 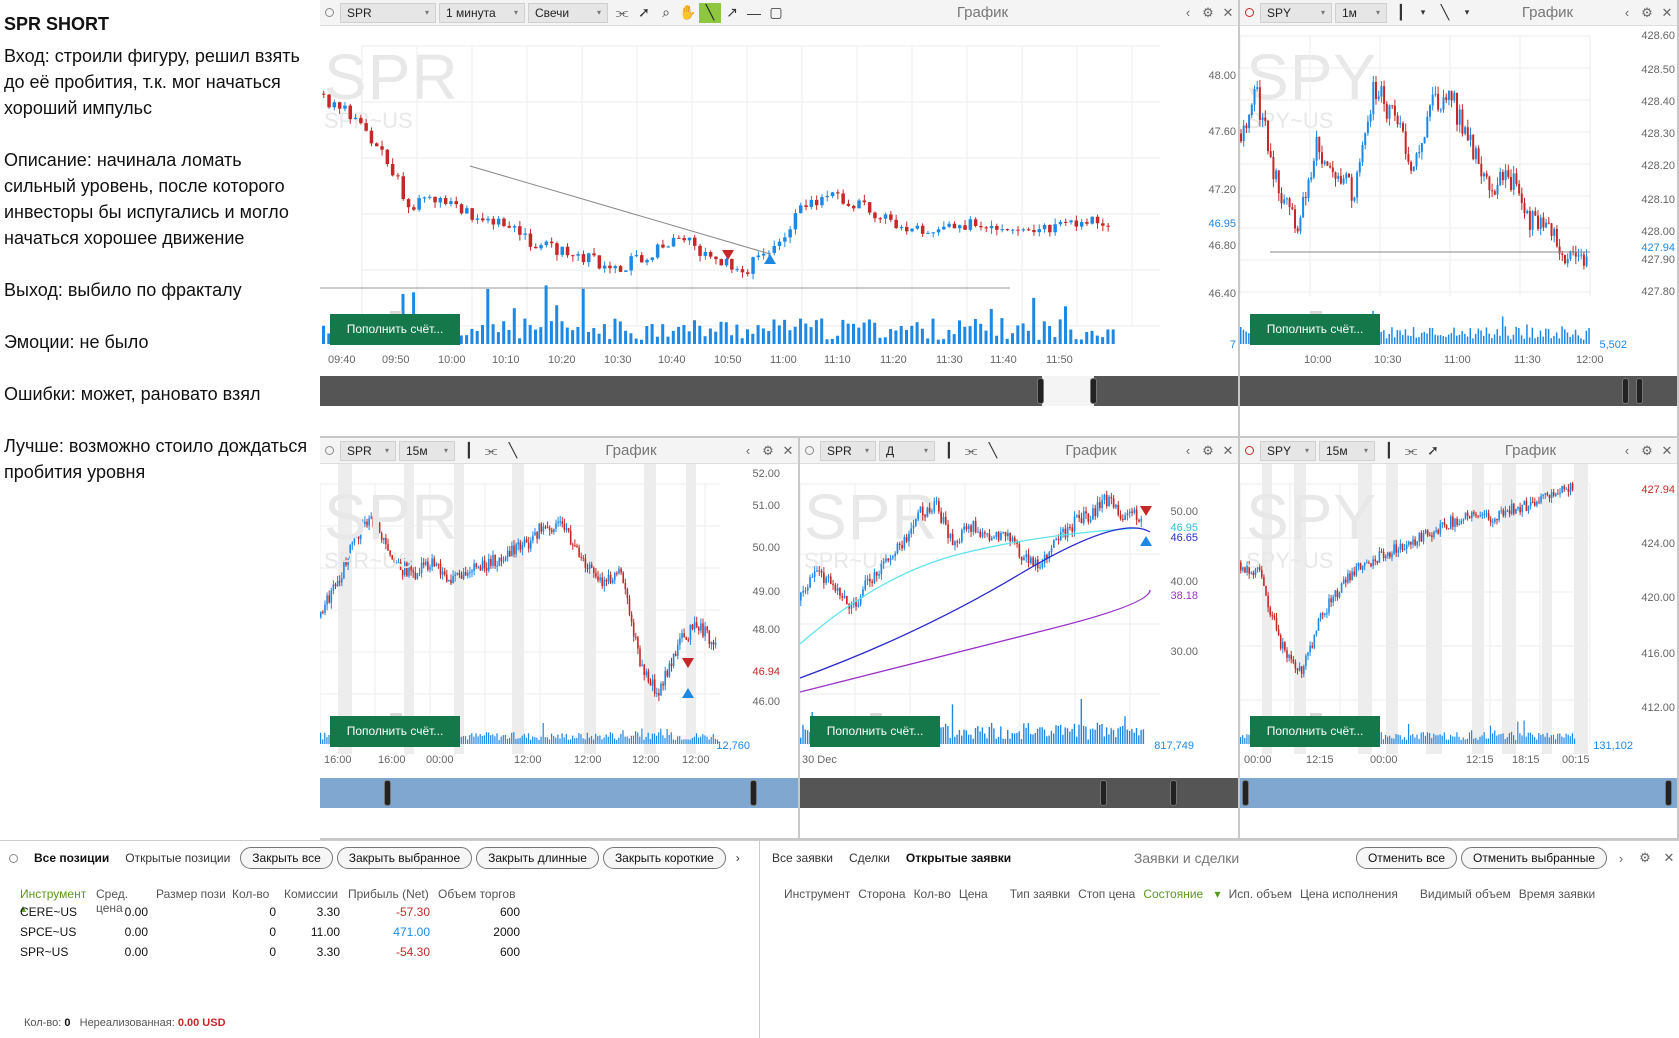 What do you see at coordinates (274, 912) in the screenshot?
I see `table-row: CERE~US 0.00 0 3.30 -57.30 600` at bounding box center [274, 912].